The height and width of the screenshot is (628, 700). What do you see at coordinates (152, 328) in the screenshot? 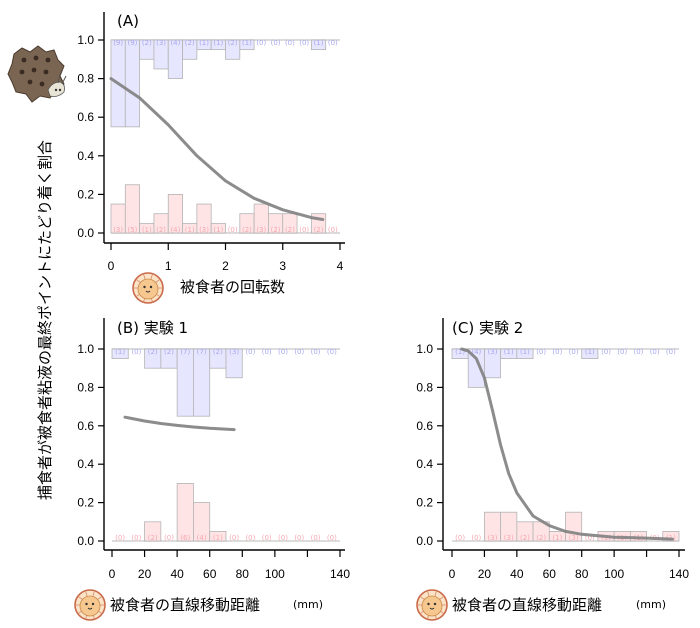
I see `panel-title: (B) 実験 1` at bounding box center [152, 328].